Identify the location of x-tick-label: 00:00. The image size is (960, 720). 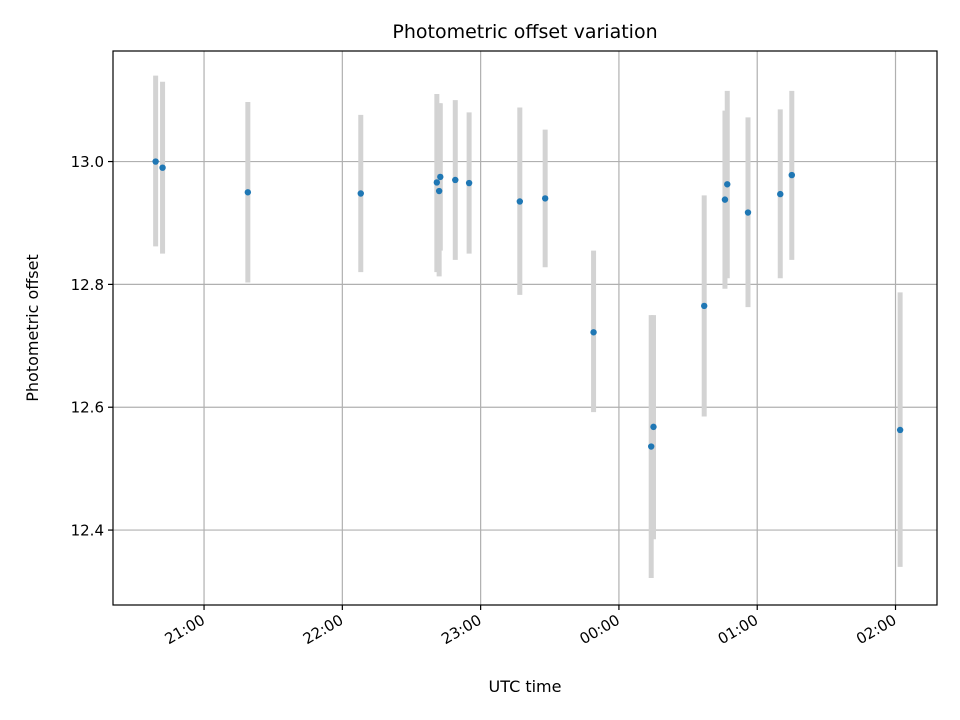
(599, 629).